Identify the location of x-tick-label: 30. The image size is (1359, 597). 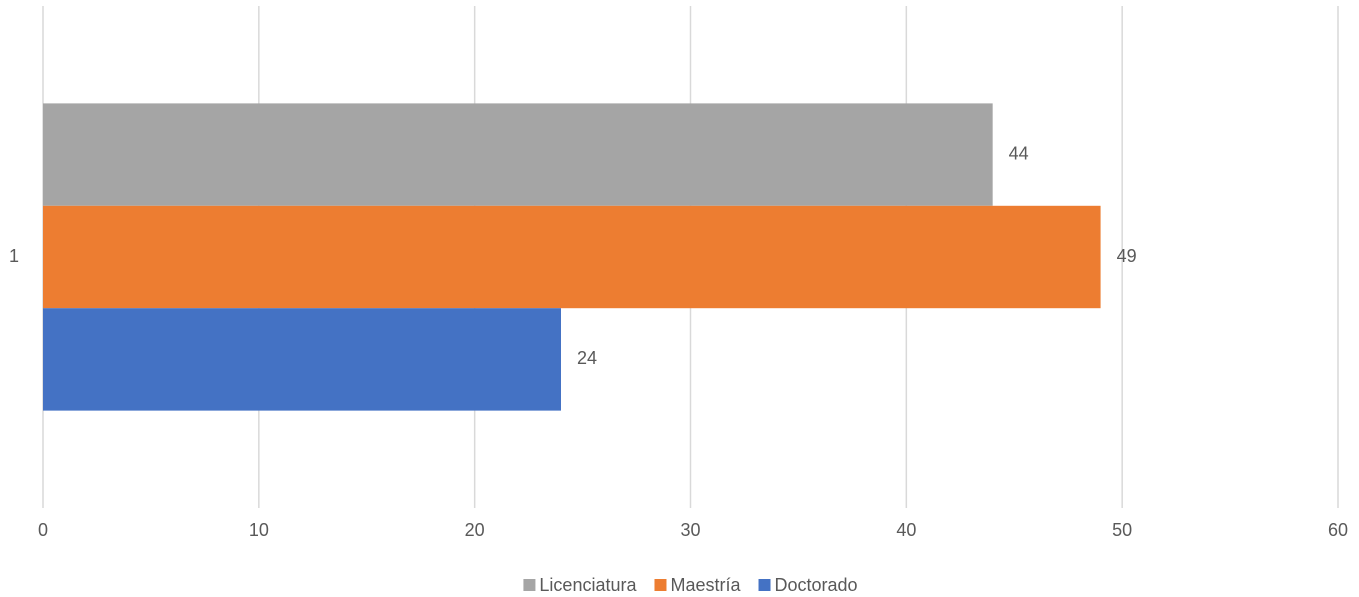
(690, 530).